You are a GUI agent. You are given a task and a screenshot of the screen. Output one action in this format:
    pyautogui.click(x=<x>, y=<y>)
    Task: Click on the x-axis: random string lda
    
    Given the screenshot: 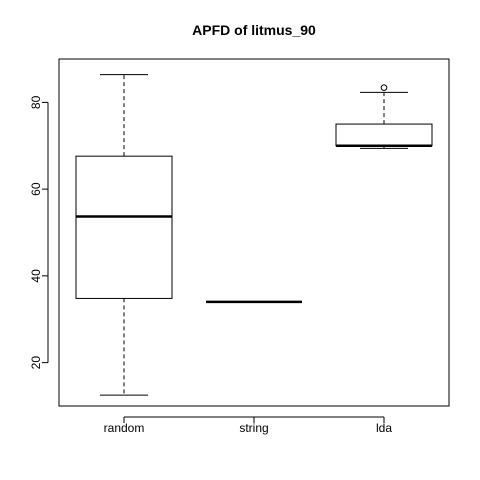 What is the action you would take?
    pyautogui.click(x=248, y=425)
    